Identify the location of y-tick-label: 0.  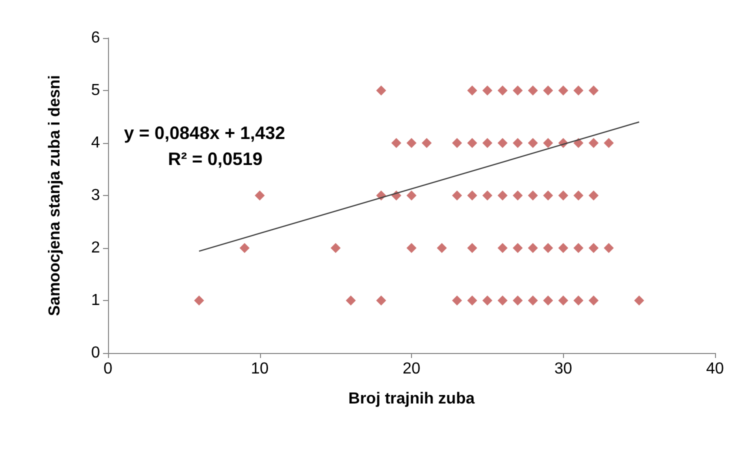
(95, 353).